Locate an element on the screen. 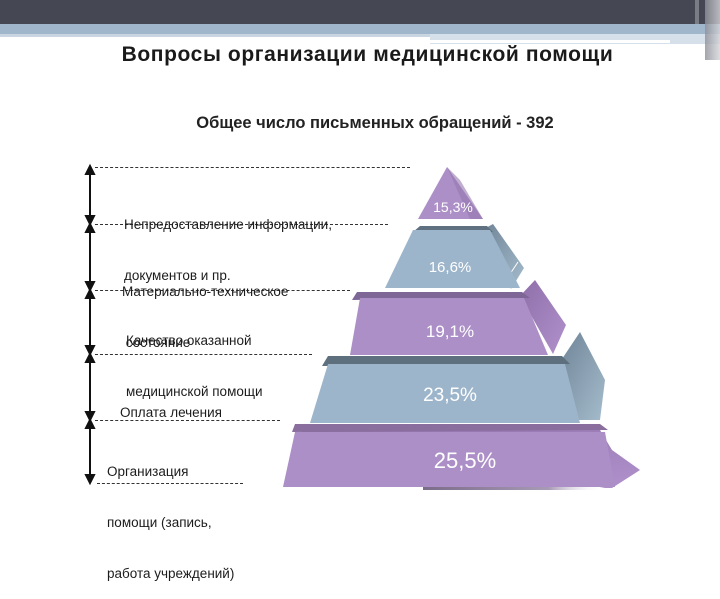 Image resolution: width=720 pixels, height=599 pixels. label-line: Материально-техническое is located at coordinates (205, 291).